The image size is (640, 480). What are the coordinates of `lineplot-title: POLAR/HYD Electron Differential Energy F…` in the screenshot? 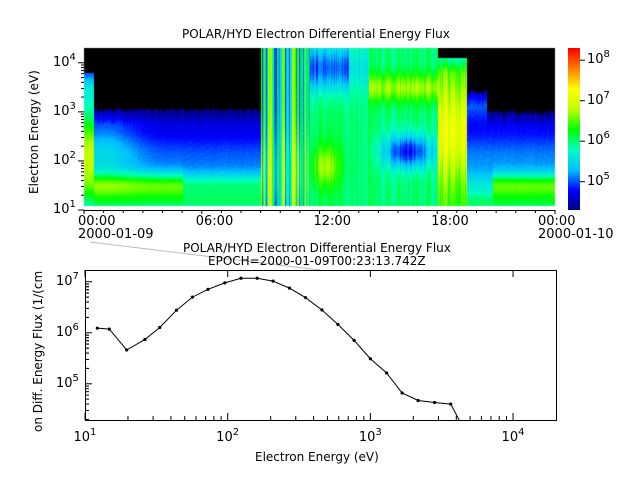 It's located at (317, 248).